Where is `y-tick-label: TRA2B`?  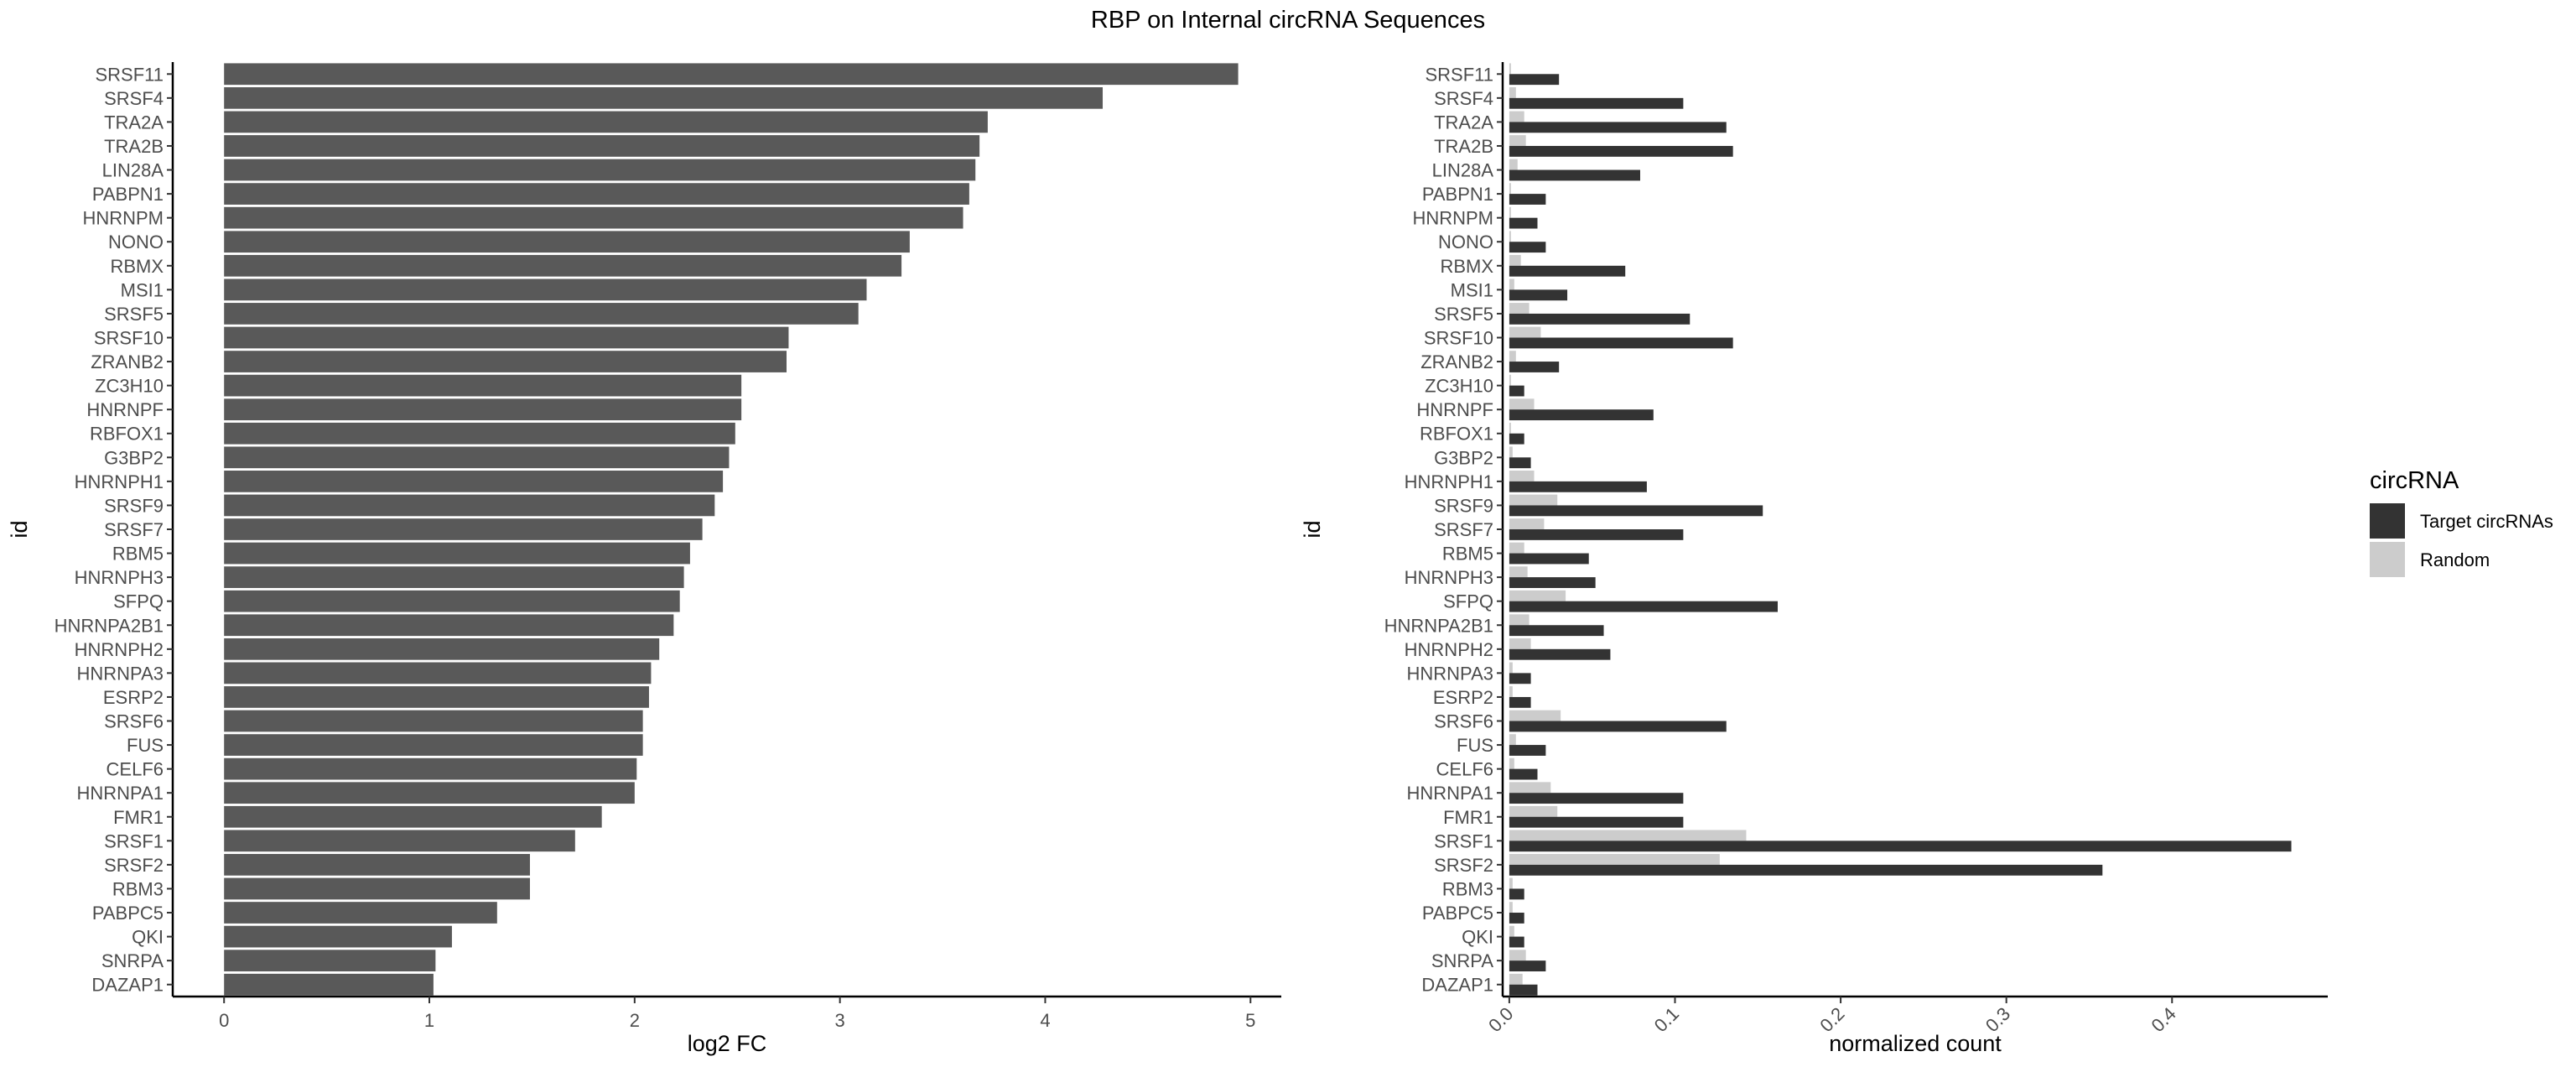
y-tick-label: TRA2B is located at coordinates (1463, 146).